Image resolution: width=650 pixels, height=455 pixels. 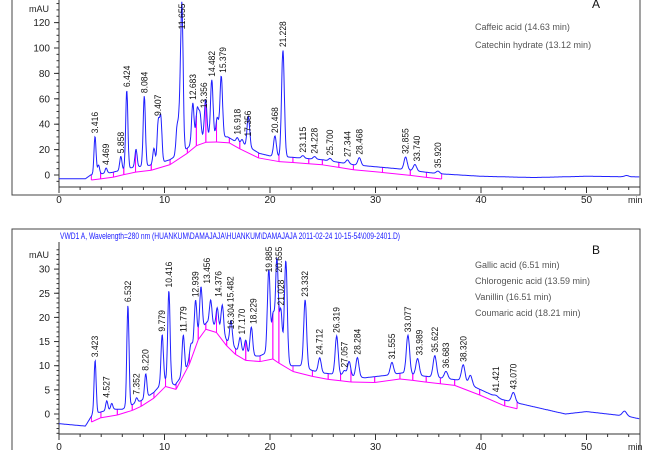 I want to click on peak-label: 20.655, so click(x=279, y=260).